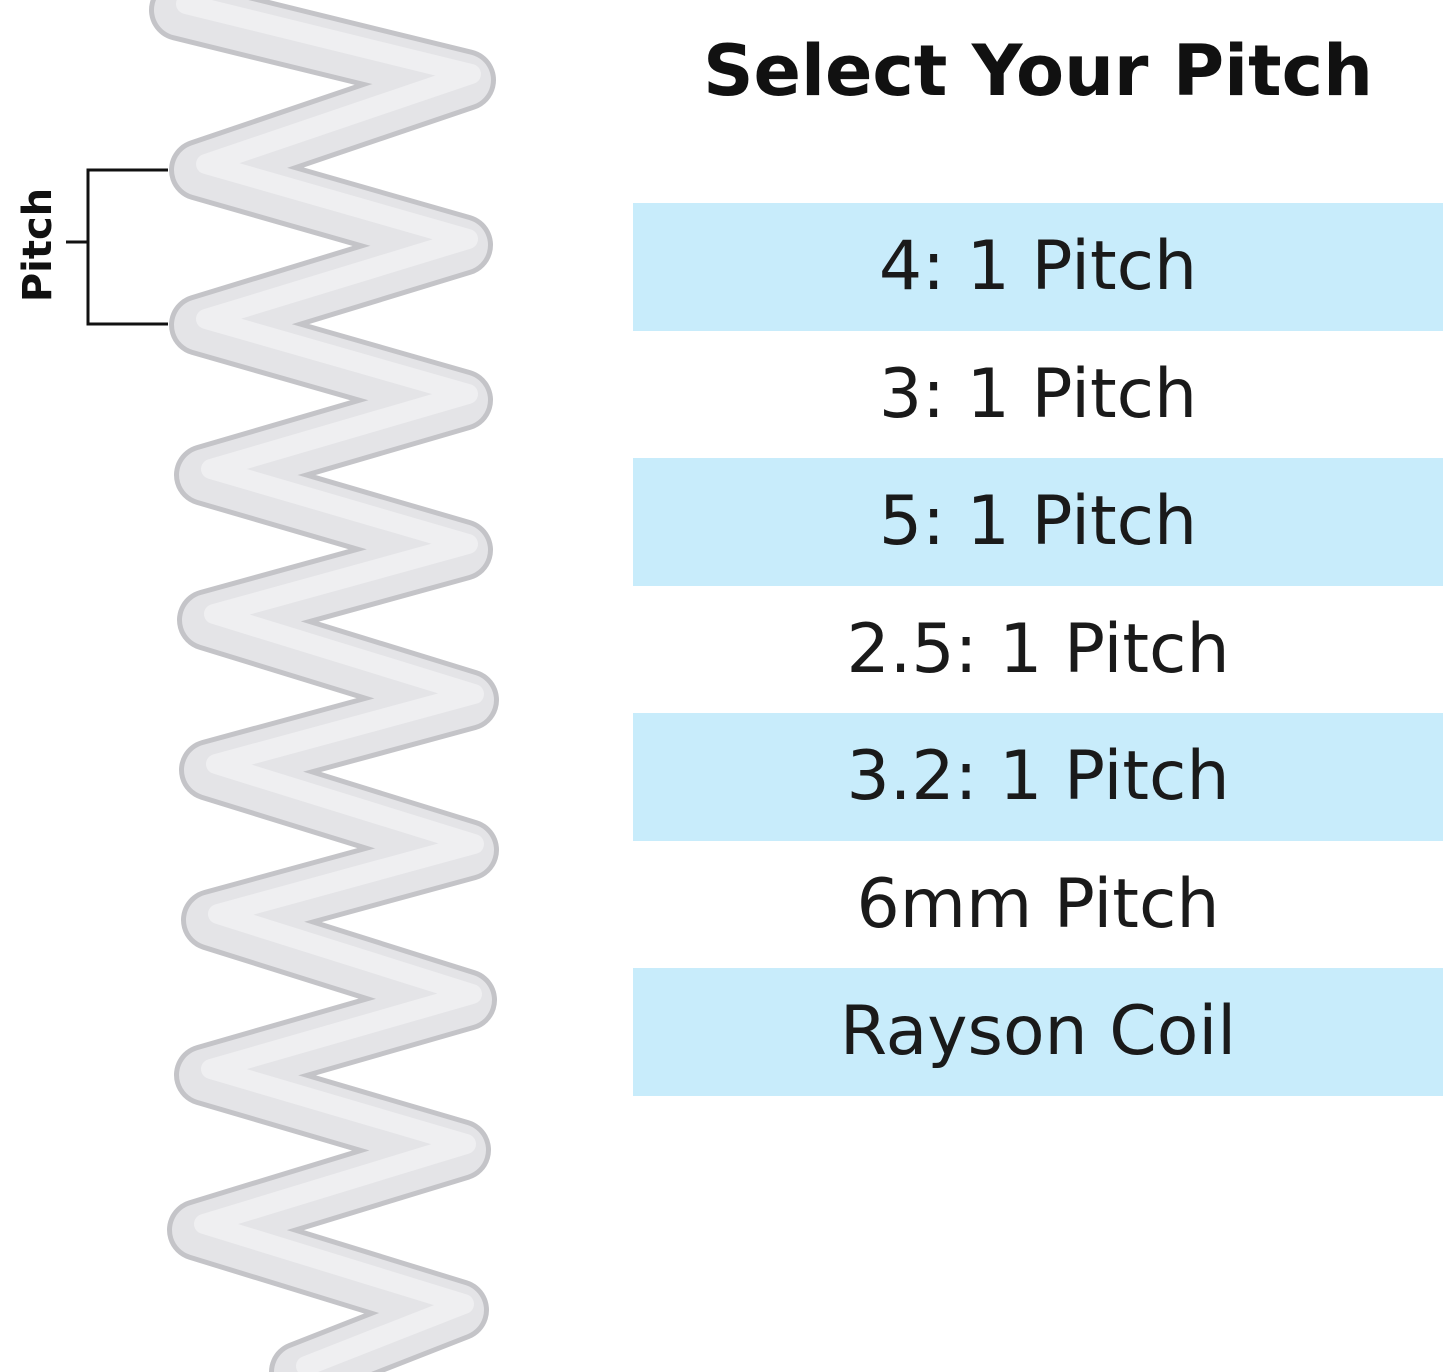  I want to click on pitch-option: 5: 1 Pitch, so click(1038, 522).